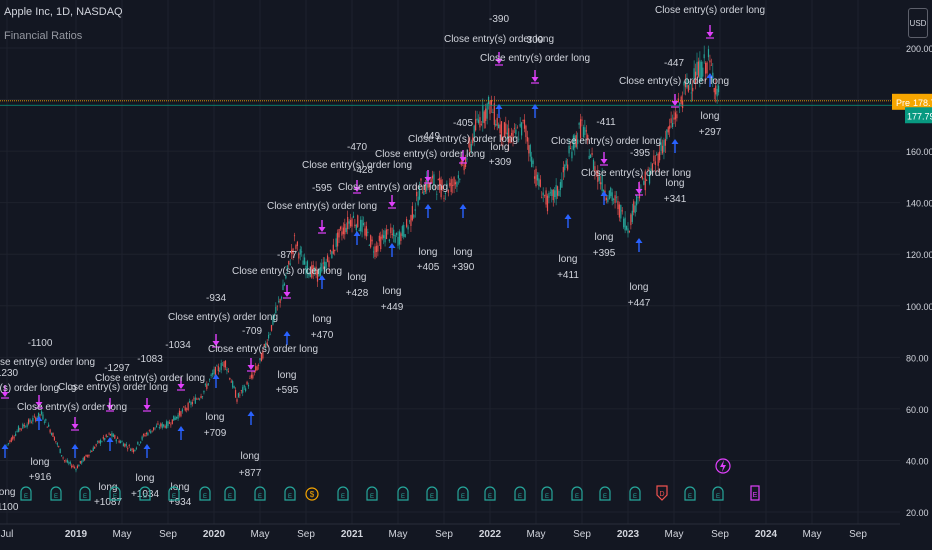 The width and height of the screenshot is (932, 550). What do you see at coordinates (604, 253) in the screenshot?
I see `trade-annotation: +395` at bounding box center [604, 253].